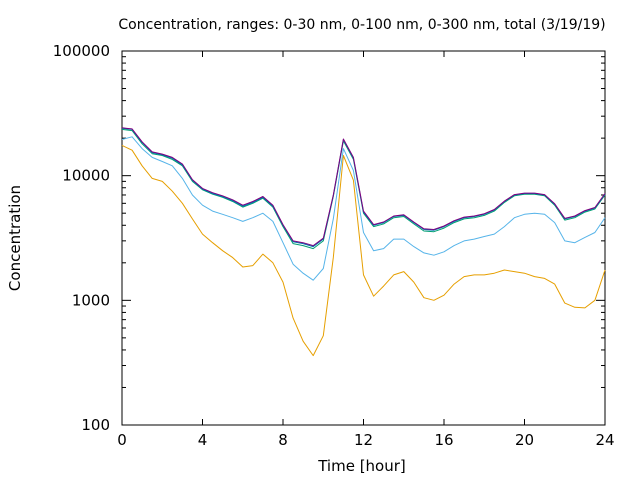  I want to click on x-axis-title: Time [hour], so click(361, 466).